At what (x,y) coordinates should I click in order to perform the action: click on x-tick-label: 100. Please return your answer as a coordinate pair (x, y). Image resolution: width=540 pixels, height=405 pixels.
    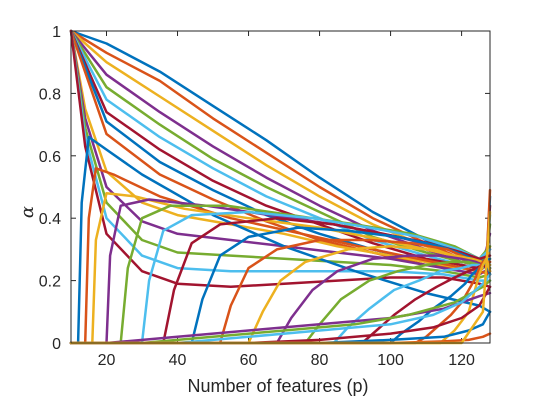
    Looking at the image, I should click on (390, 360).